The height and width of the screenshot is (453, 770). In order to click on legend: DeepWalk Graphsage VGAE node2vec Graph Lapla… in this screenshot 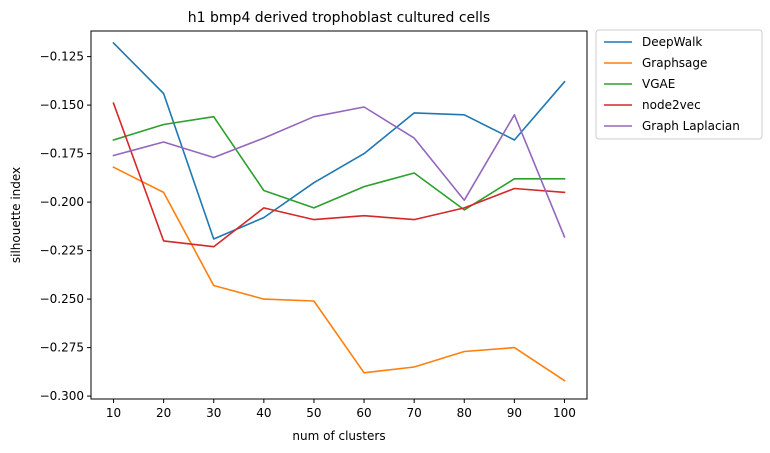, I will do `click(679, 84)`.